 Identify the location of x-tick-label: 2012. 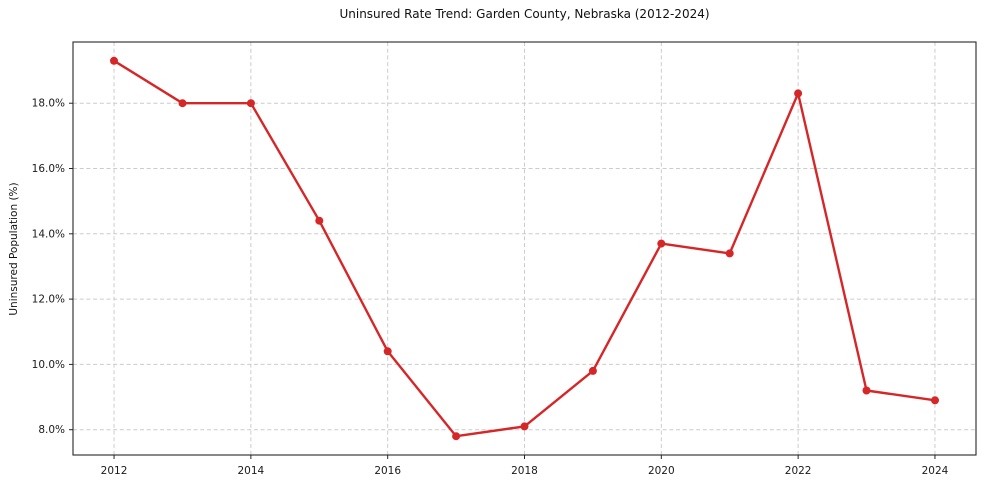
(114, 471).